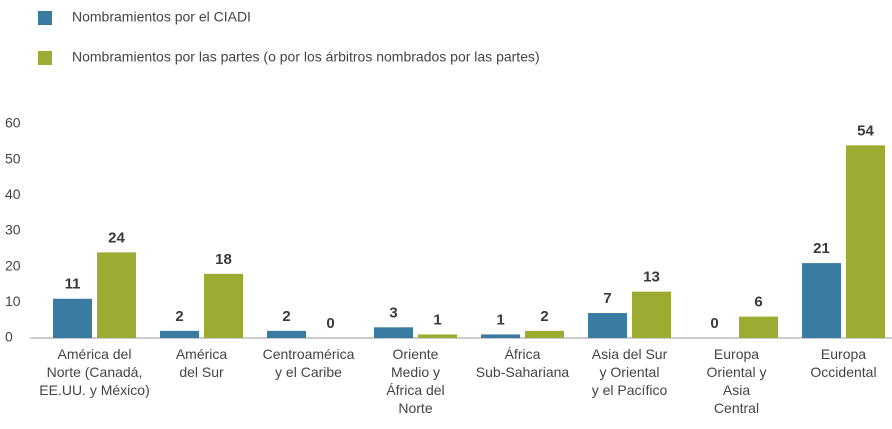  What do you see at coordinates (13, 265) in the screenshot?
I see `y-tick-label: 20` at bounding box center [13, 265].